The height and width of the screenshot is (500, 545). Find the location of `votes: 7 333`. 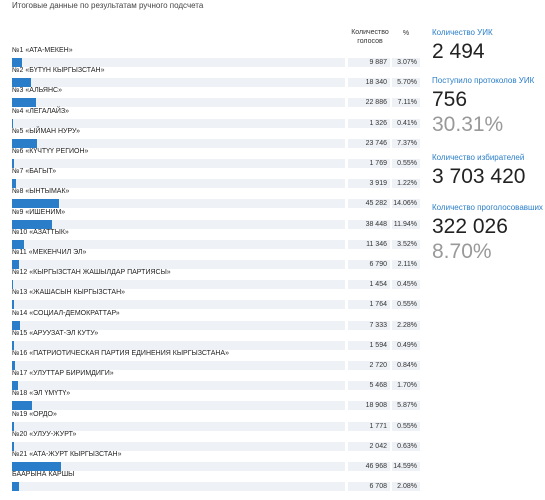

votes: 7 333 is located at coordinates (369, 325).